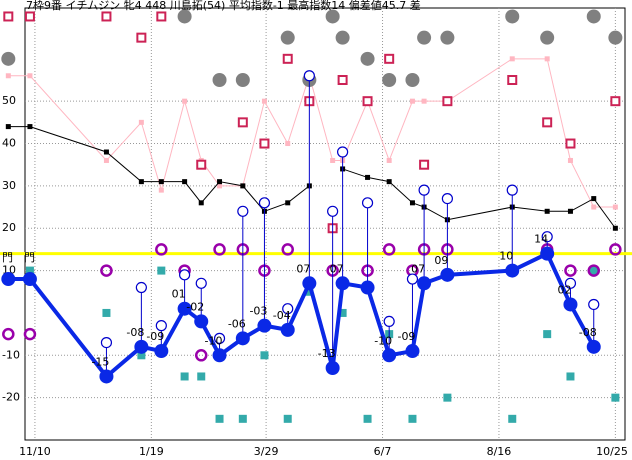 This screenshot has width=632, height=460. What do you see at coordinates (506, 256) in the screenshot?
I see `data-label: 10` at bounding box center [506, 256].